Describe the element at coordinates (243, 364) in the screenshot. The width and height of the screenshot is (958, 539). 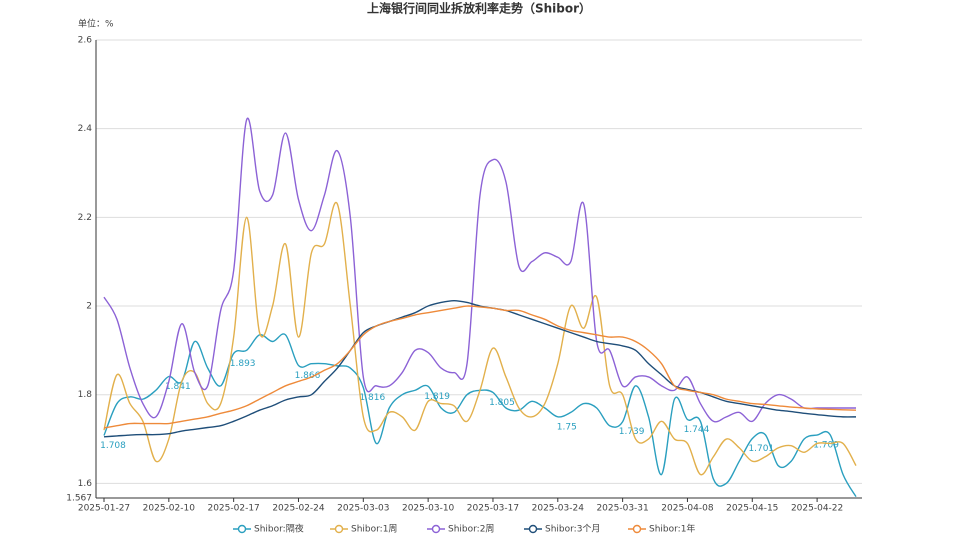
I see `data-label: 1.893` at that location.